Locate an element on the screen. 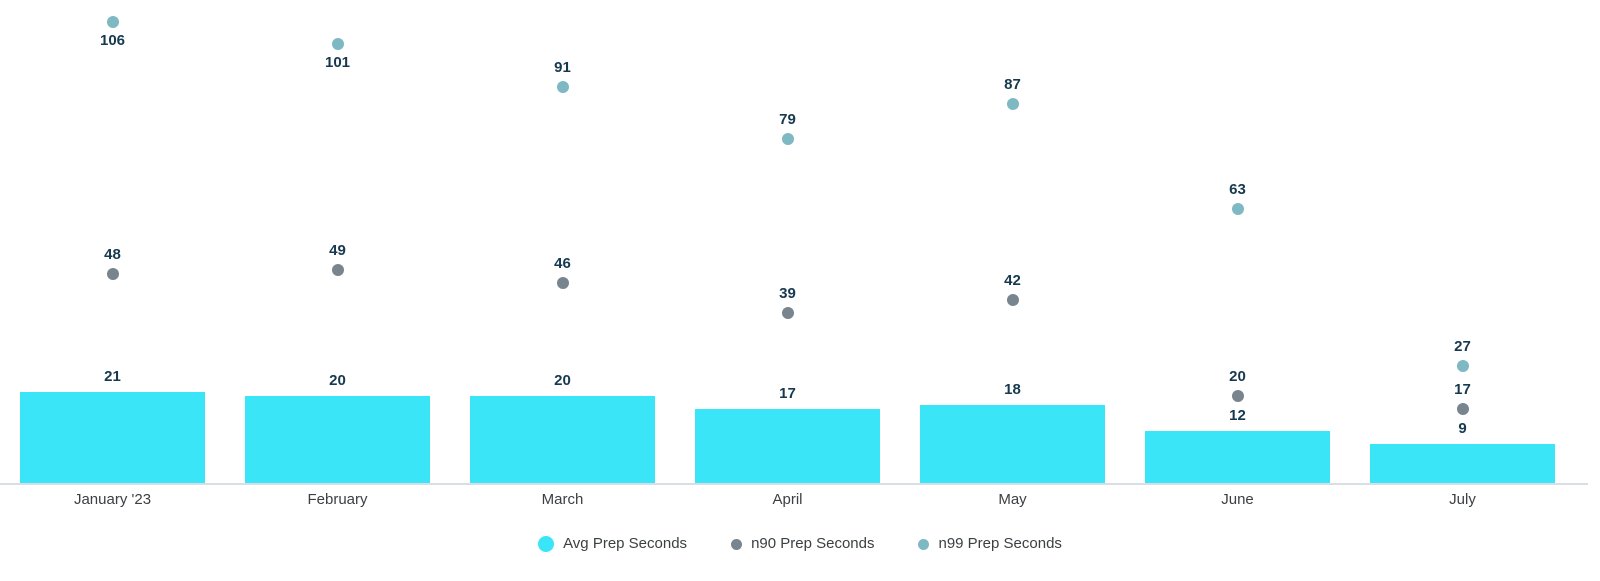 Image resolution: width=1600 pixels, height=581 pixels. n99-value-label: 101 is located at coordinates (337, 62).